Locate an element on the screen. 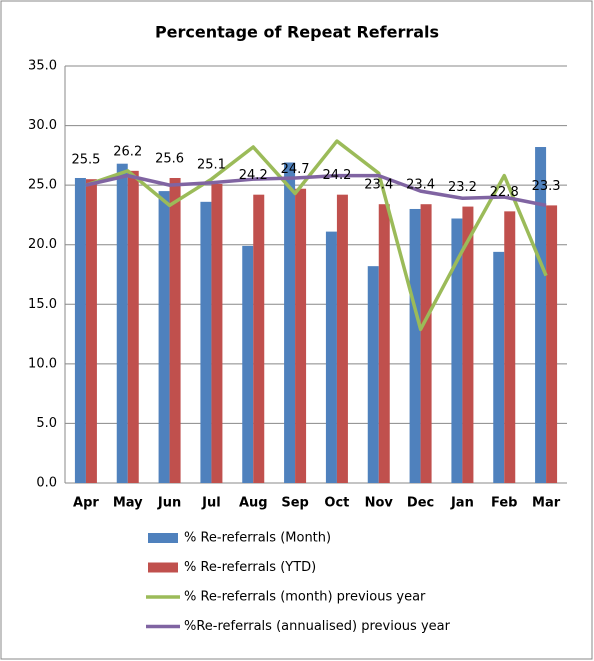 Image resolution: width=594 pixels, height=661 pixels. data-label: 22.8 is located at coordinates (504, 192).